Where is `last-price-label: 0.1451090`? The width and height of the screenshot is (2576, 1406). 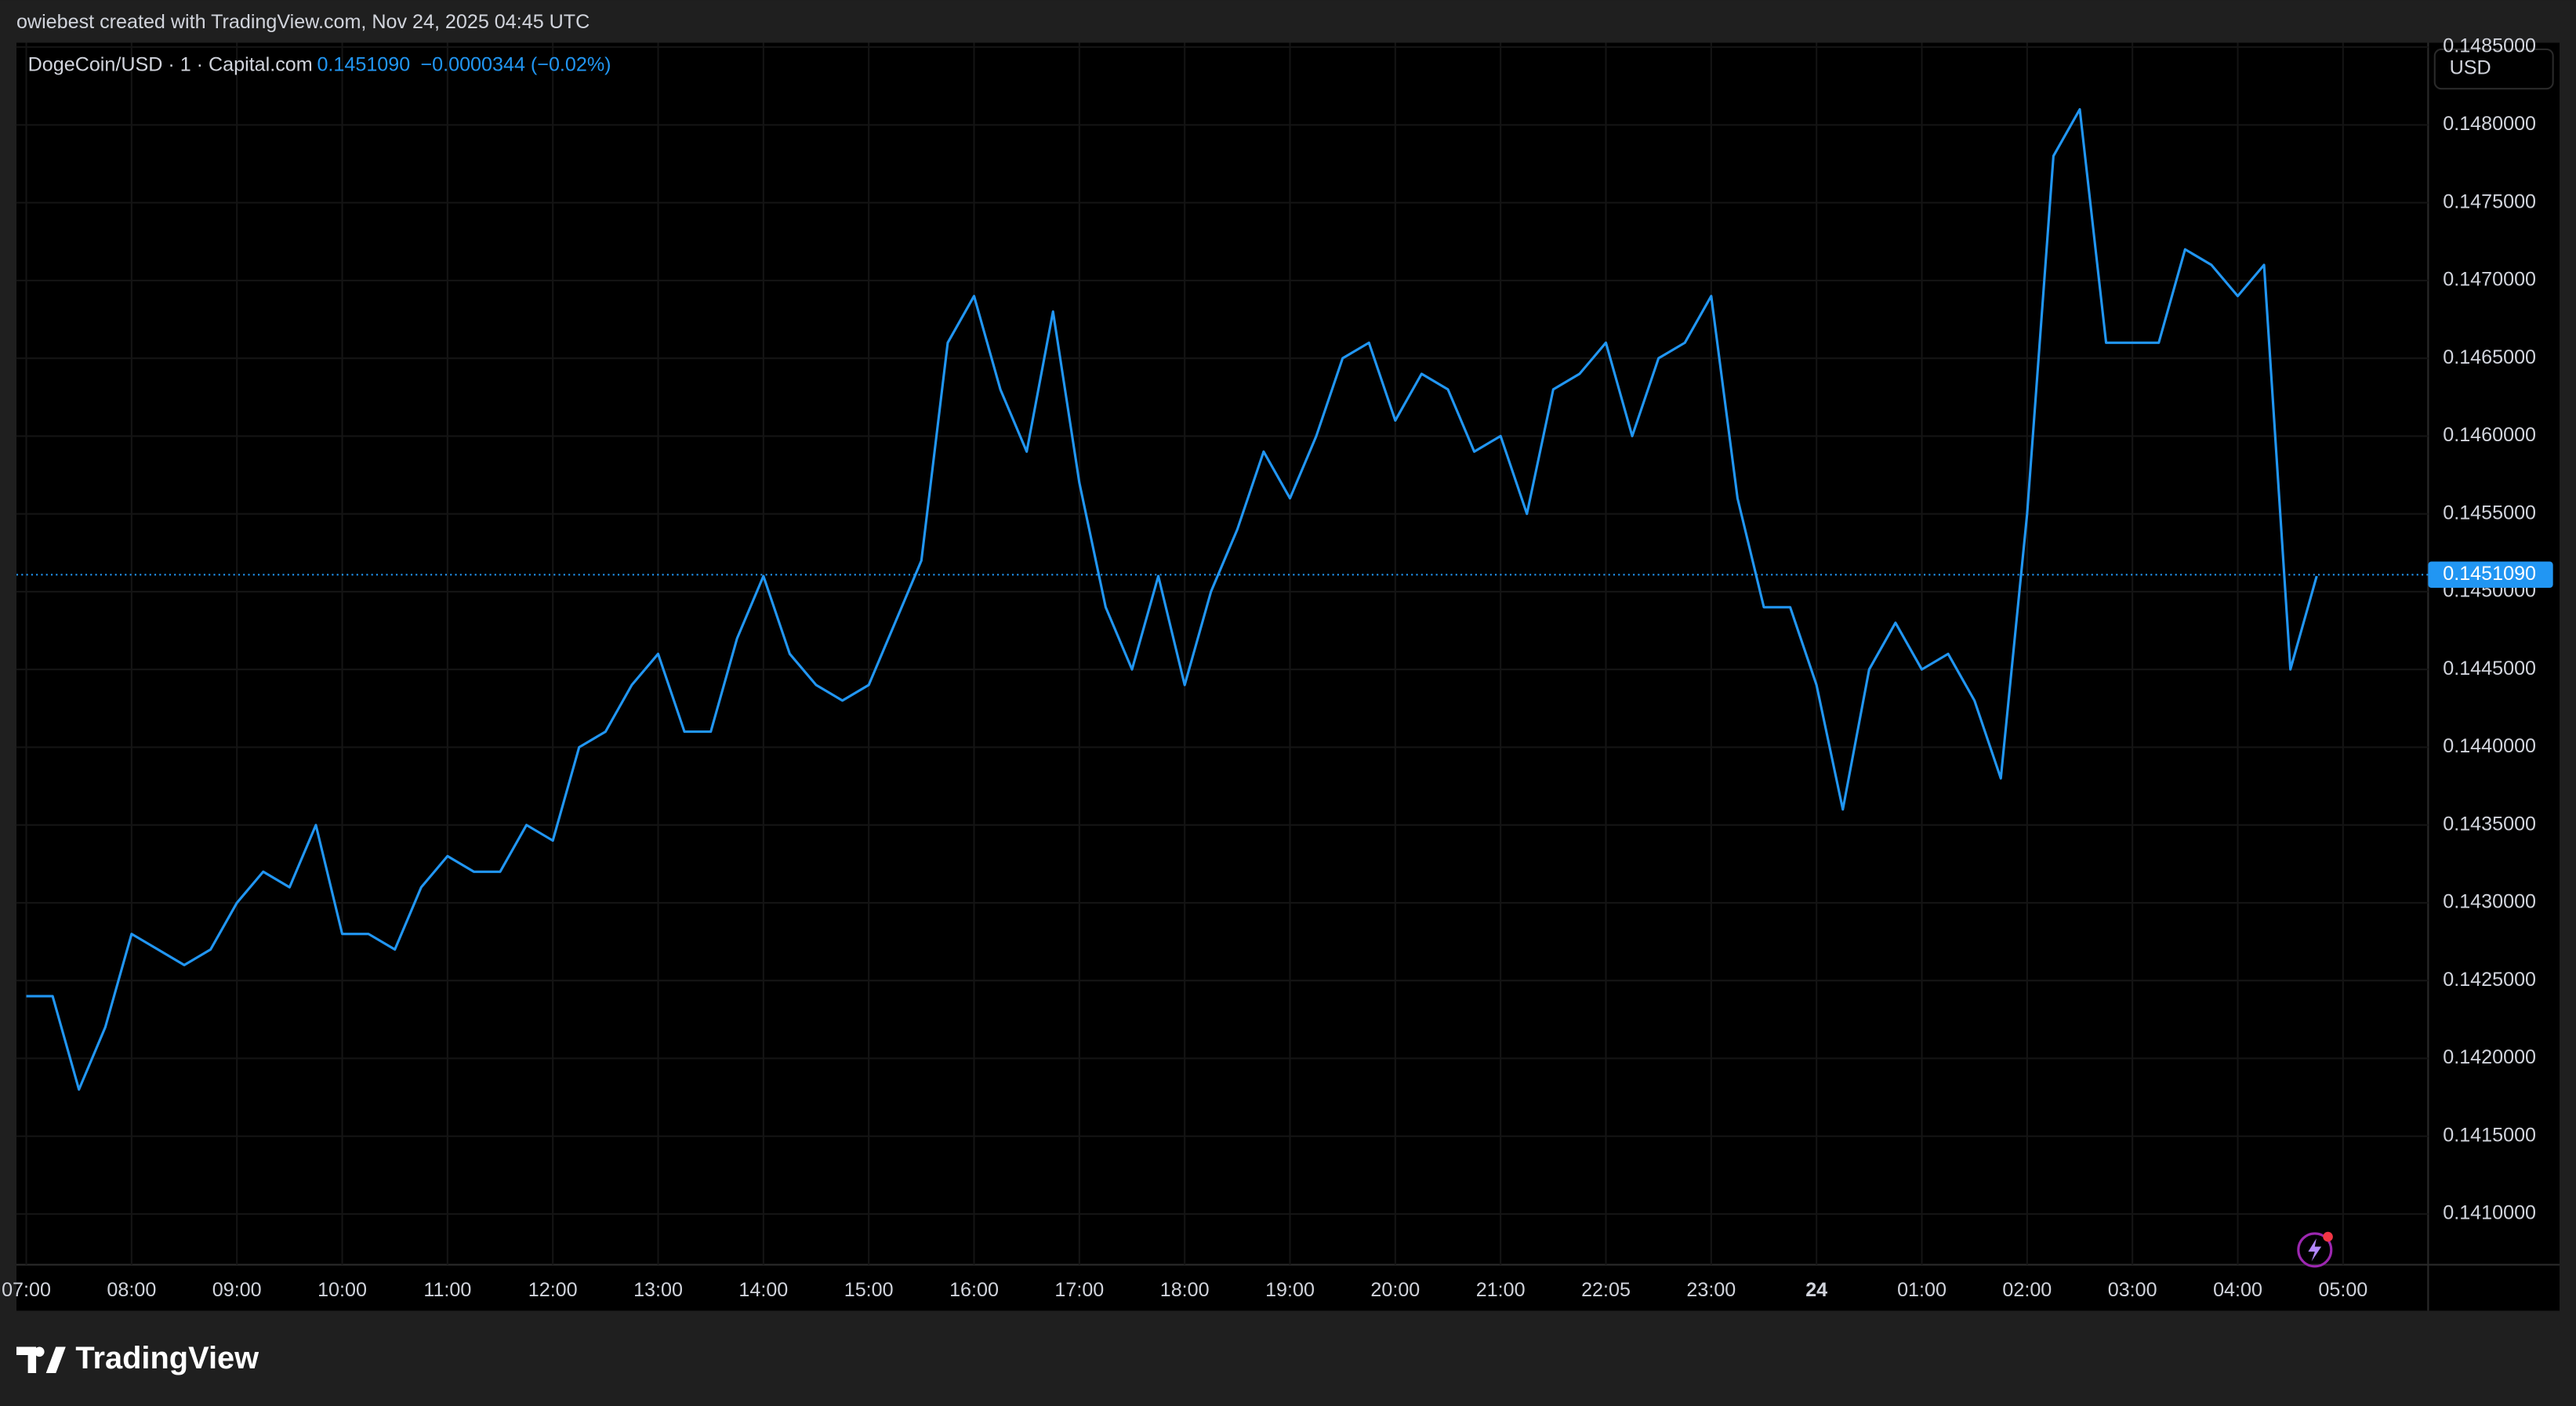
last-price-label: 0.1451090 is located at coordinates (2490, 574).